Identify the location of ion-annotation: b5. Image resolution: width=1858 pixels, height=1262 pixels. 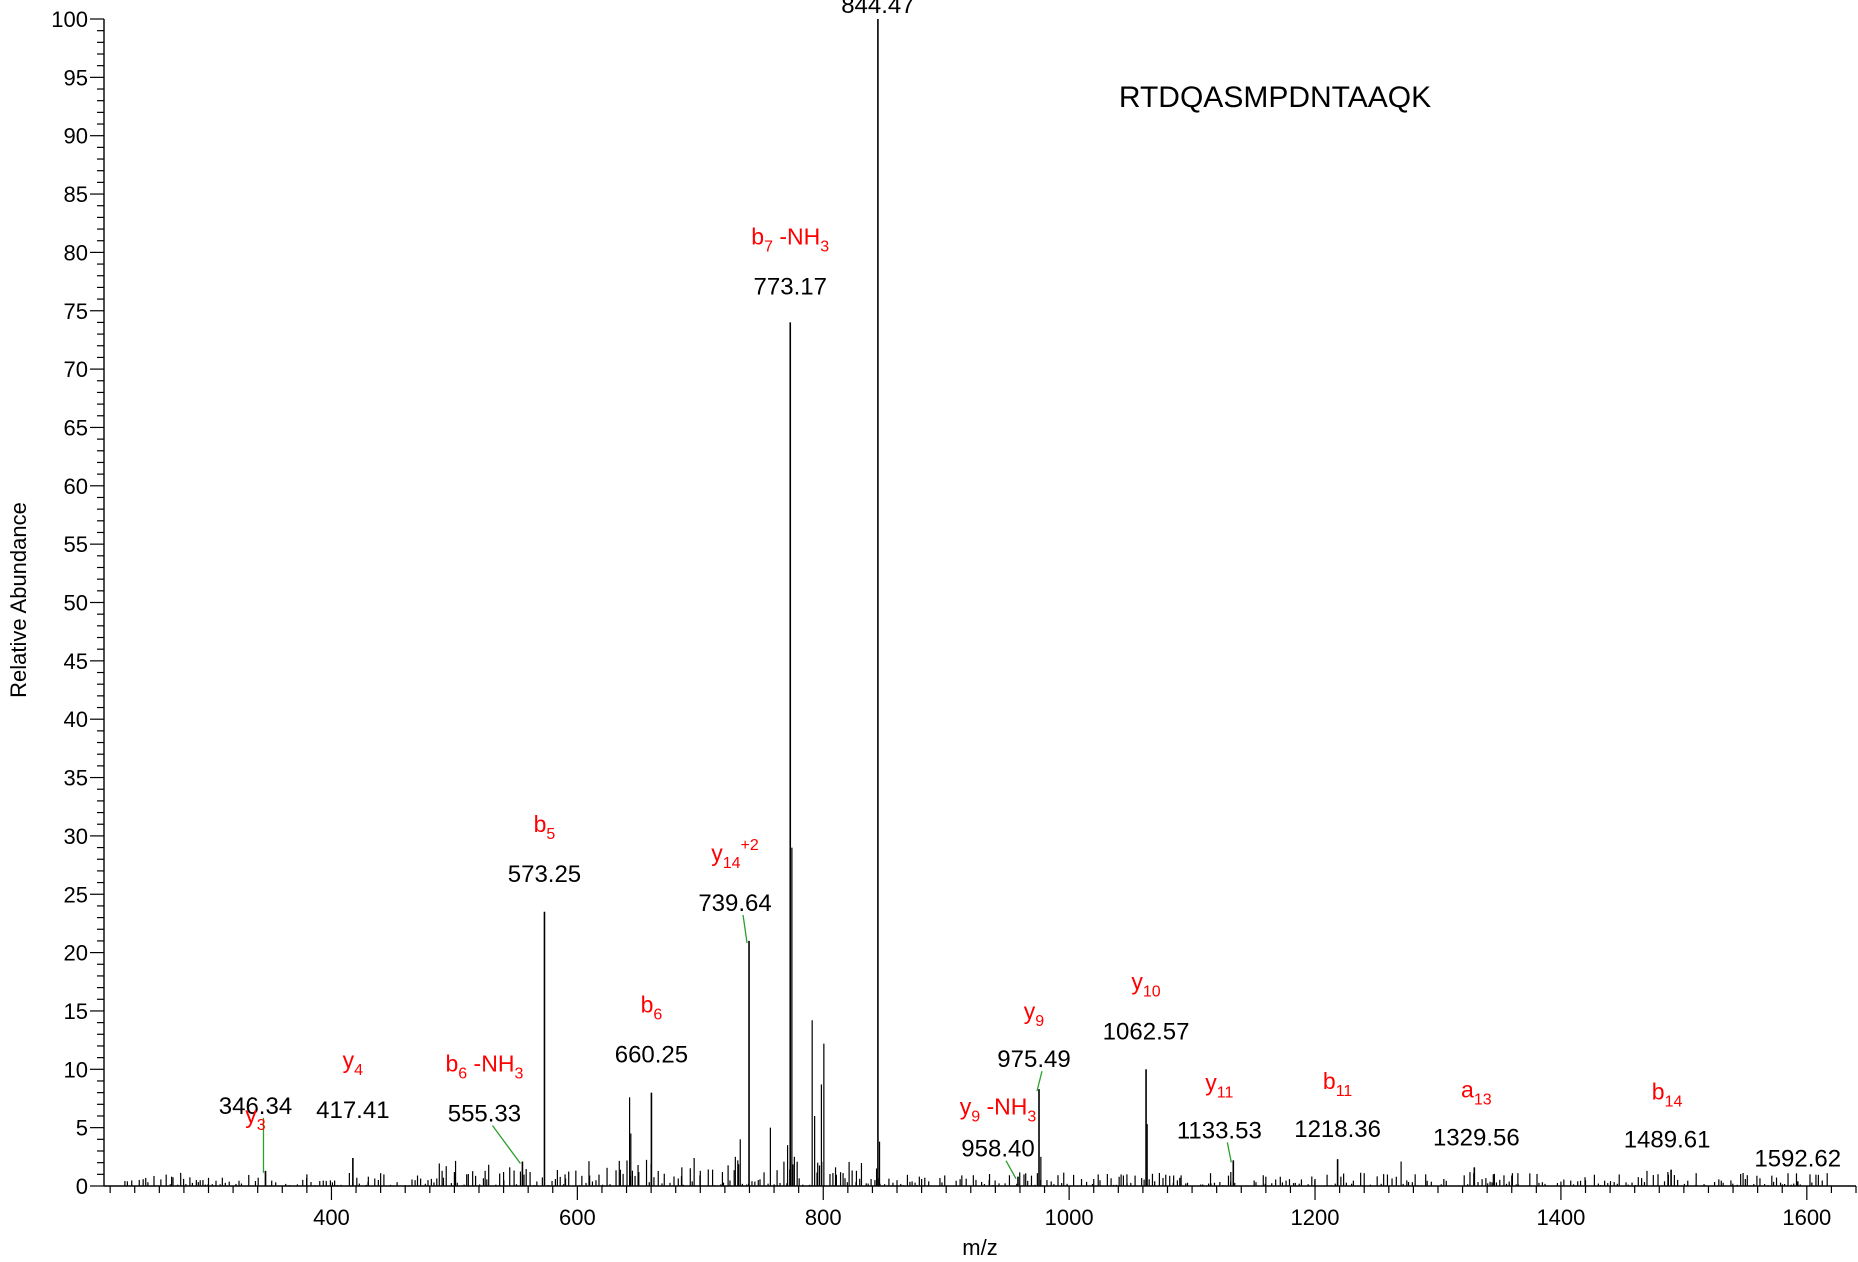
(545, 827).